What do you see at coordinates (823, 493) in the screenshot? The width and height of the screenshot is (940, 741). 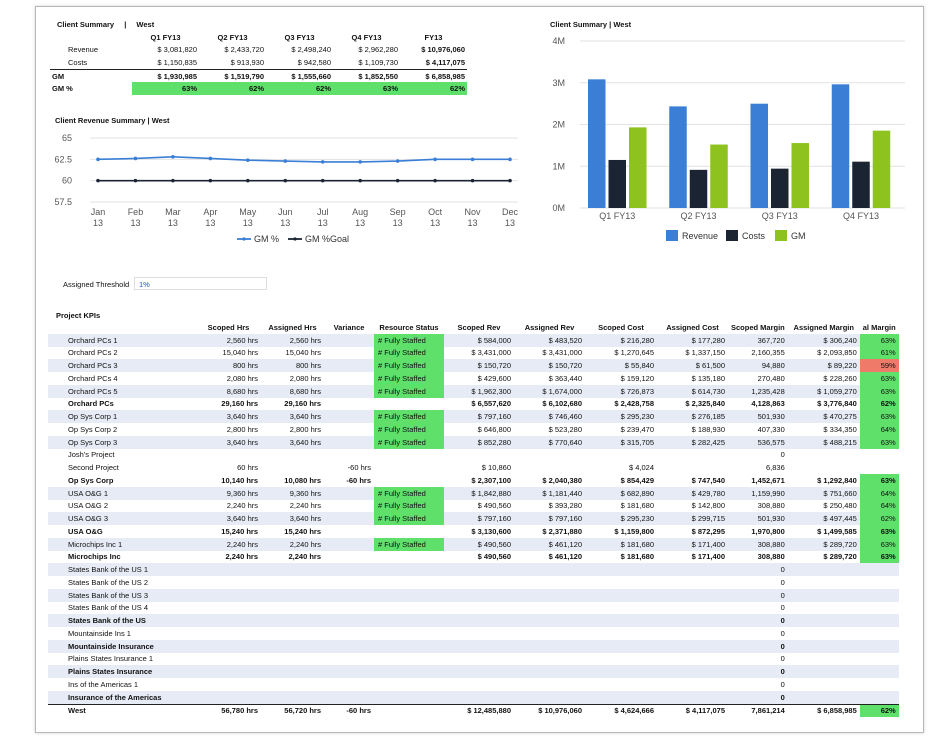 I see `kpi-cell: $ 751,660` at bounding box center [823, 493].